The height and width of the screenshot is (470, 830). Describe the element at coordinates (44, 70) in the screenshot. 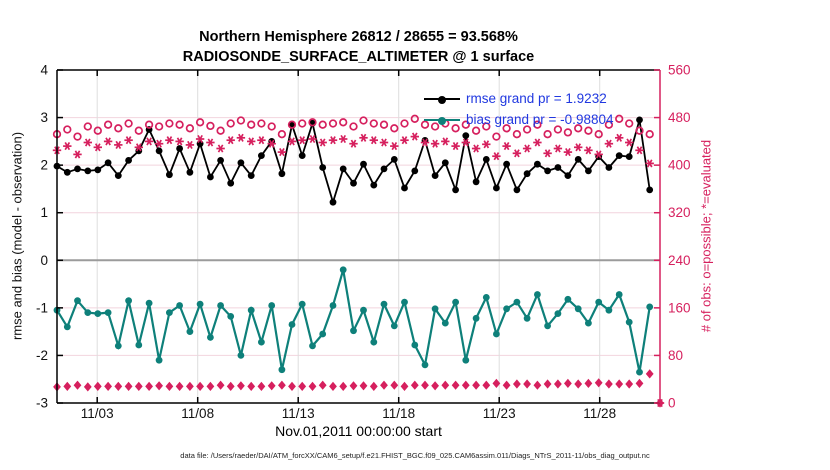

I see `svg-text: 4` at that location.